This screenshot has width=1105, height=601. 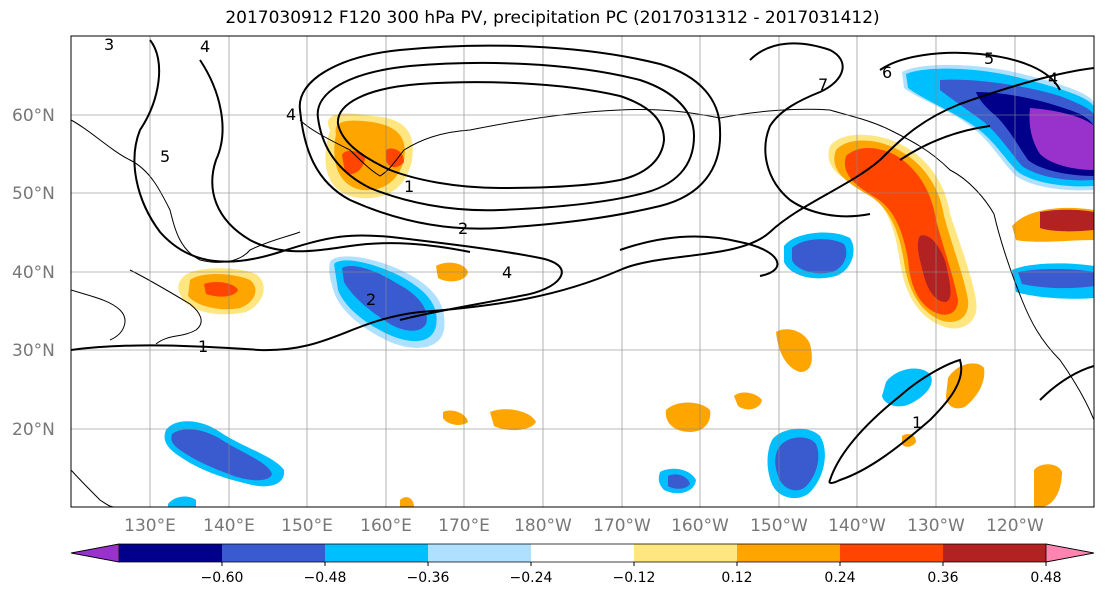 I want to click on colorbar-extend-high, so click(x=1070, y=553).